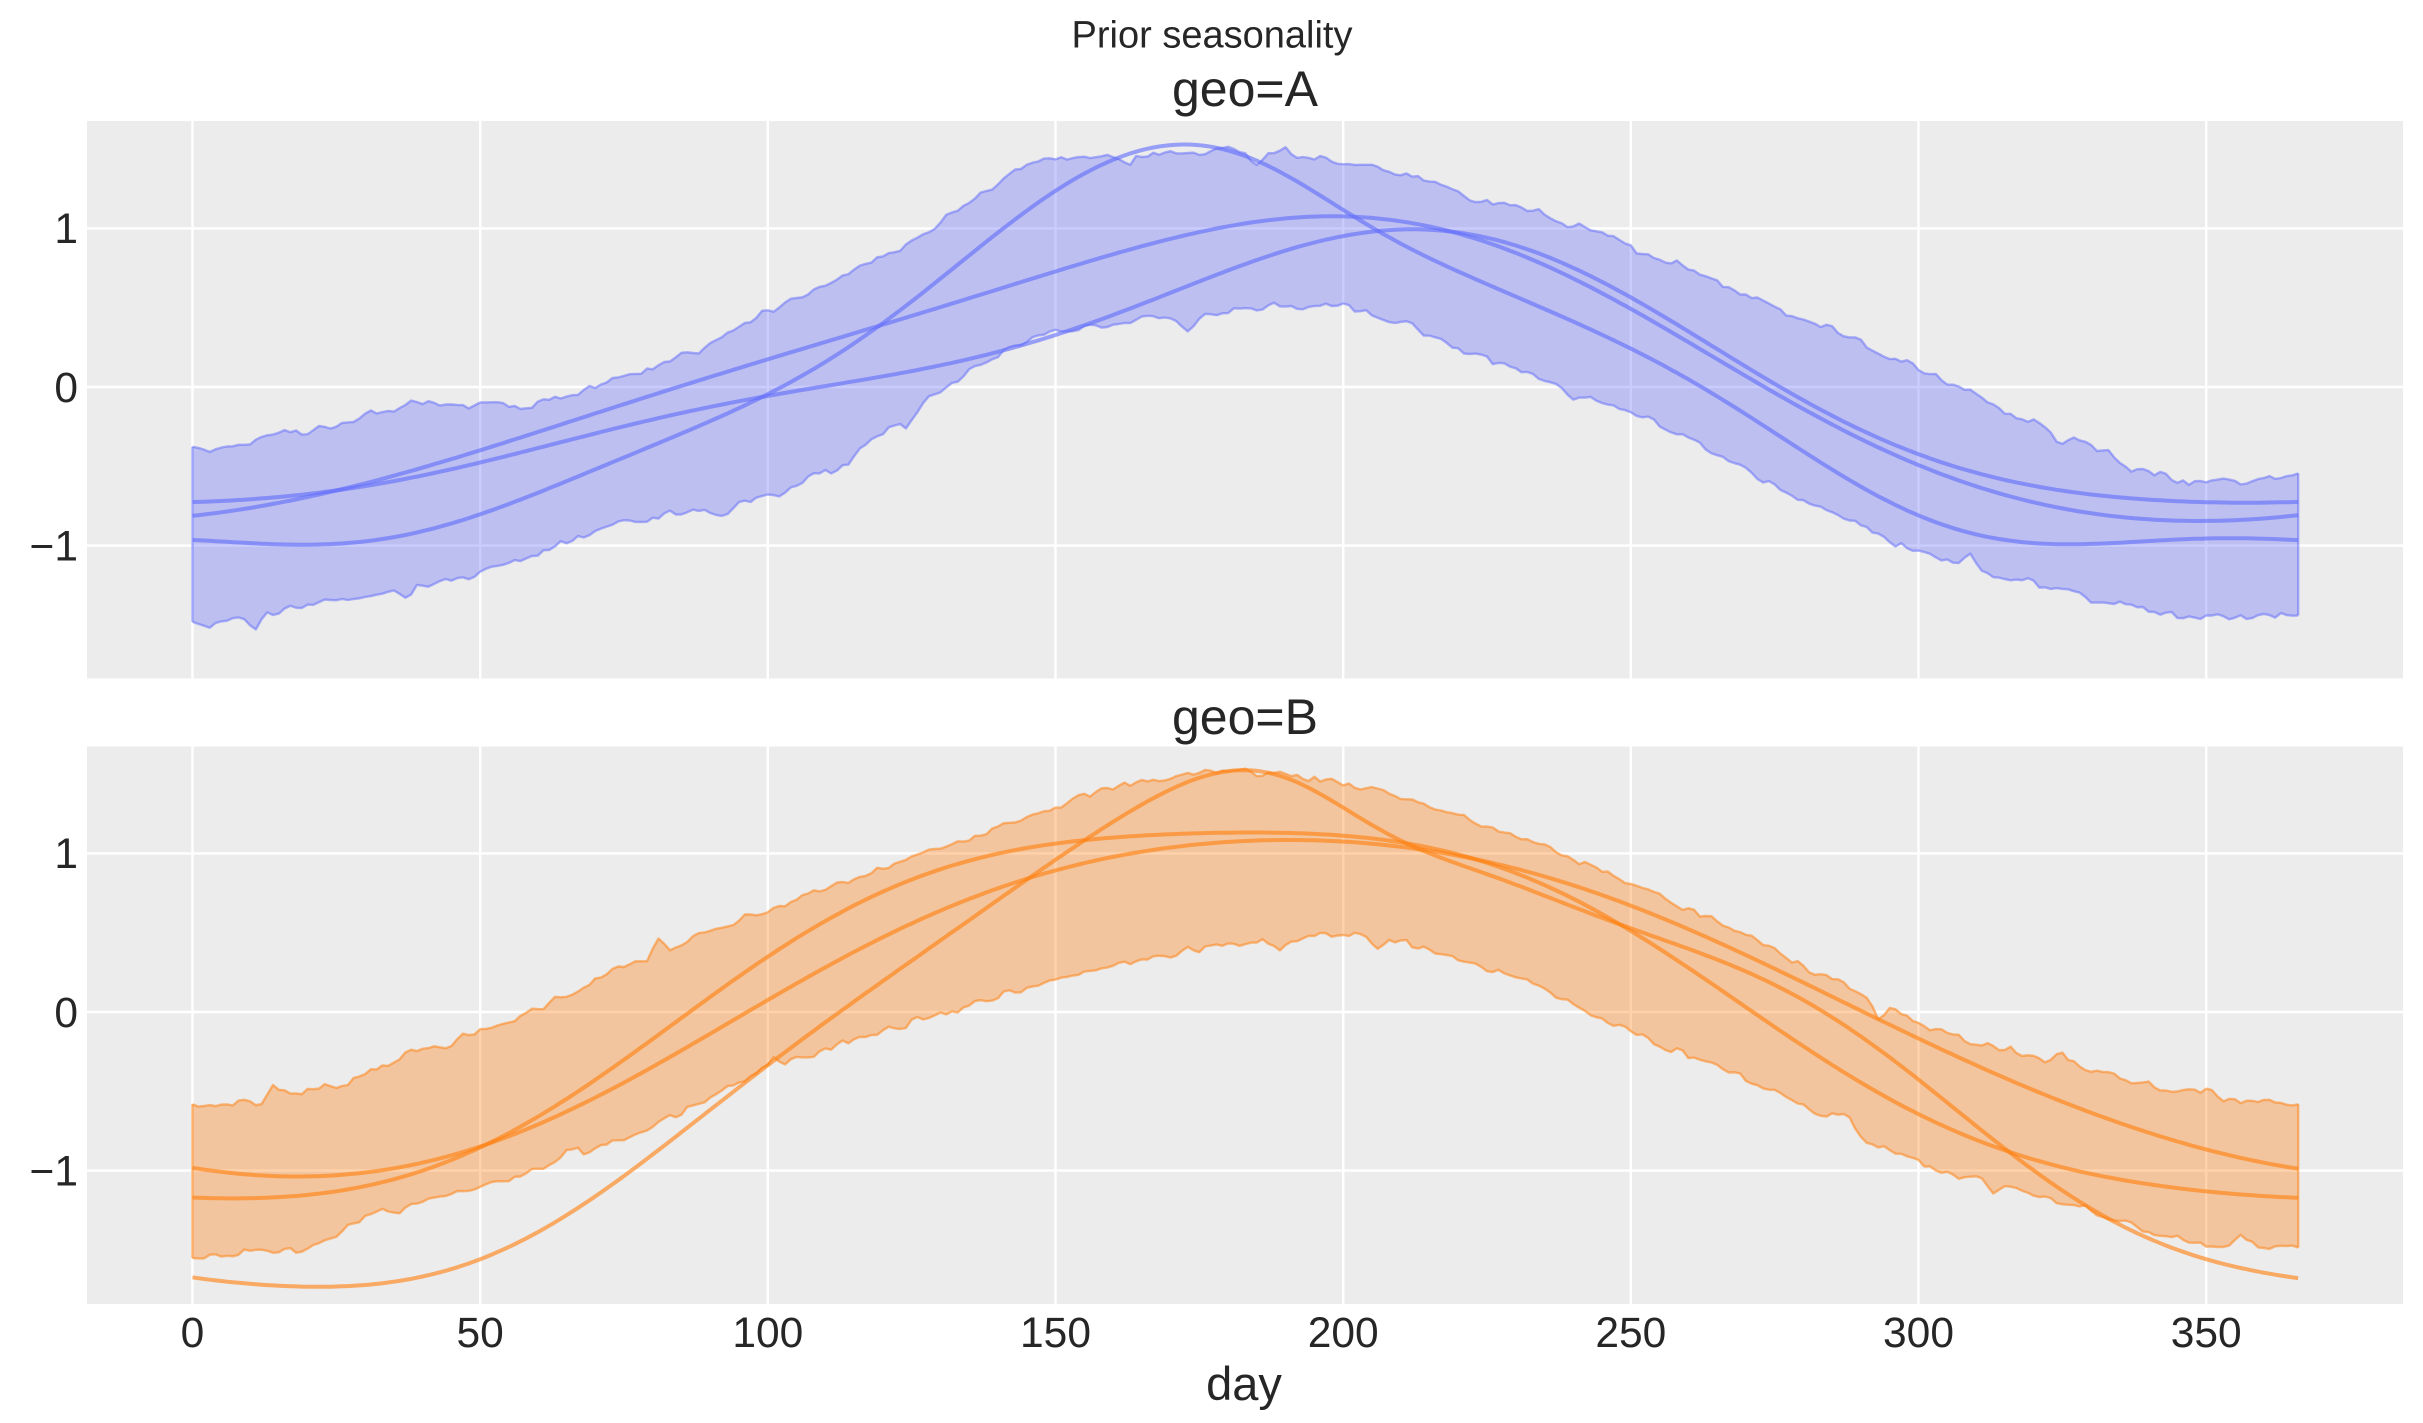  Describe the element at coordinates (480, 1333) in the screenshot. I see `svg-text: 50` at that location.